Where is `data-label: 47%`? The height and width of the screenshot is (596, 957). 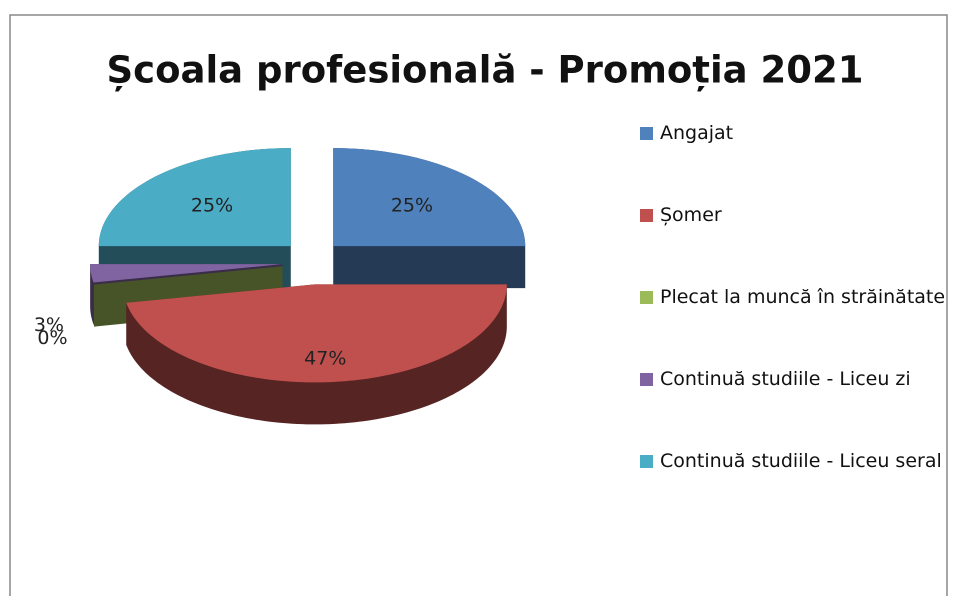 data-label: 47% is located at coordinates (325, 358).